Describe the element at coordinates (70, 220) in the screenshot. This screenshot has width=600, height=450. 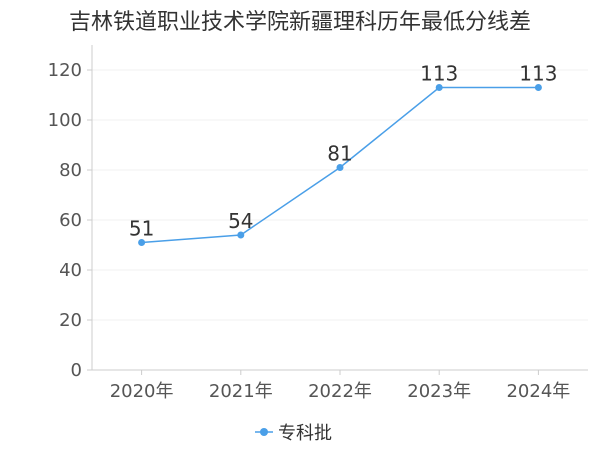
I see `y-tick-label: 60` at that location.